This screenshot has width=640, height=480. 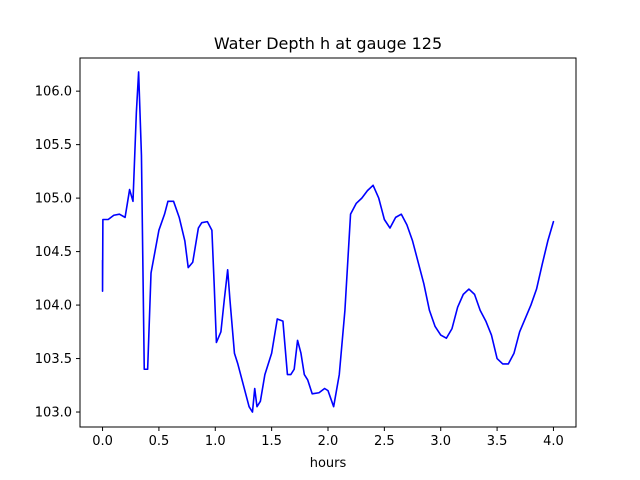 I want to click on y-tick-label: 104.0, so click(x=53, y=306).